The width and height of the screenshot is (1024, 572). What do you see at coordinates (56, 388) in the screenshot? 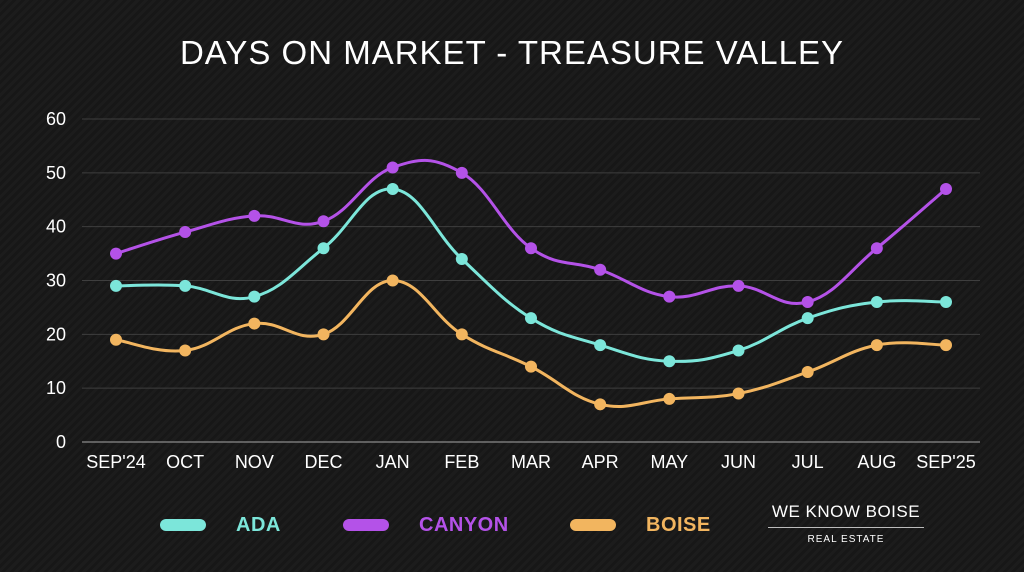
I see `y-tick-label: 10` at bounding box center [56, 388].